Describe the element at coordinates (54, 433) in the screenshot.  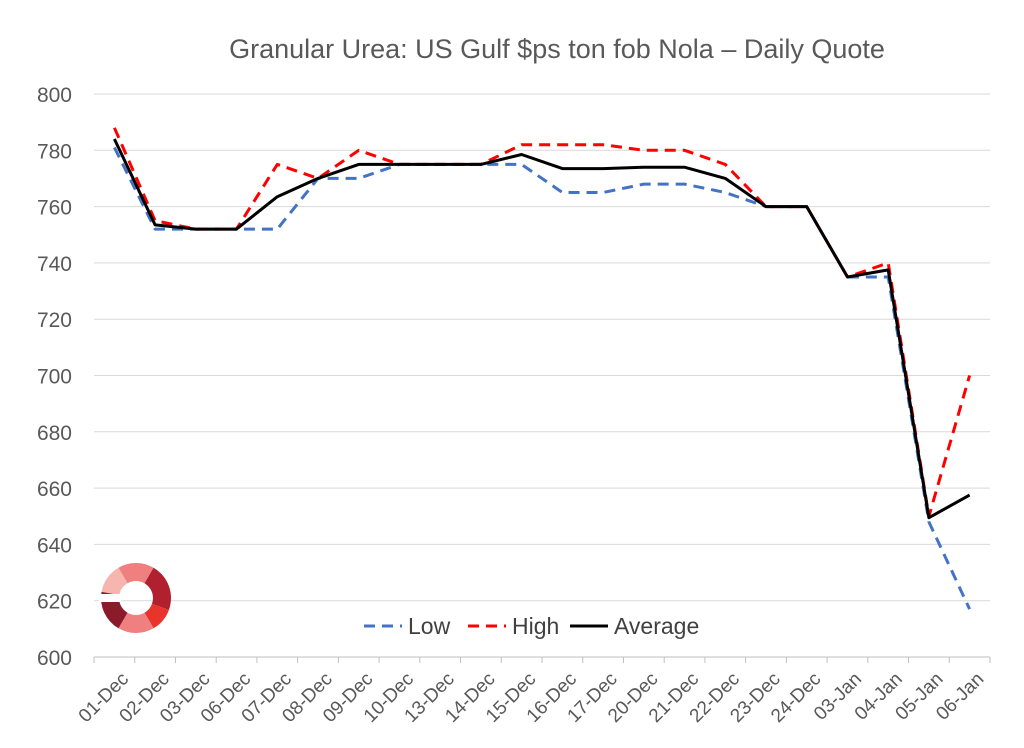
I see `y-tick-label: 680` at that location.